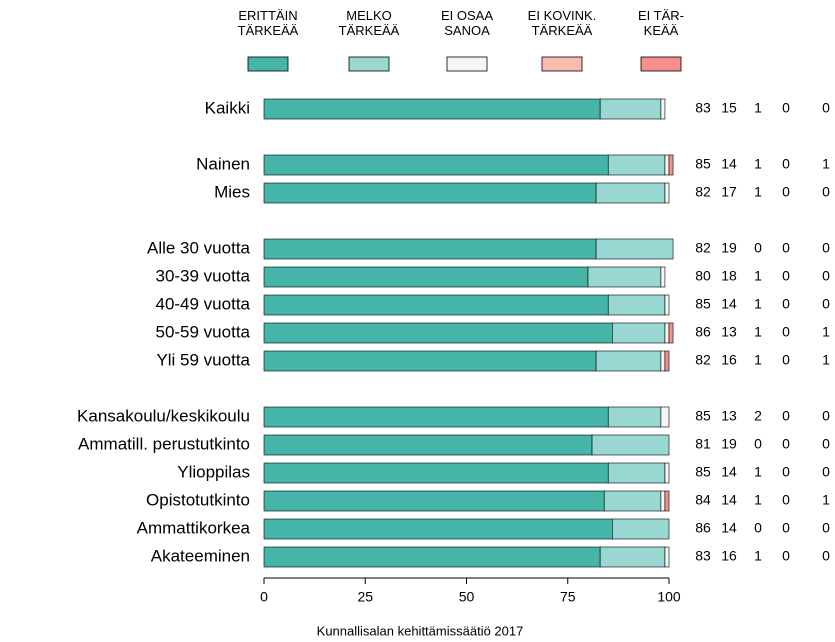 The width and height of the screenshot is (835, 642). What do you see at coordinates (268, 23) in the screenshot?
I see `legend-label: ERITTÄIN TÄRKEÄÄ` at bounding box center [268, 23].